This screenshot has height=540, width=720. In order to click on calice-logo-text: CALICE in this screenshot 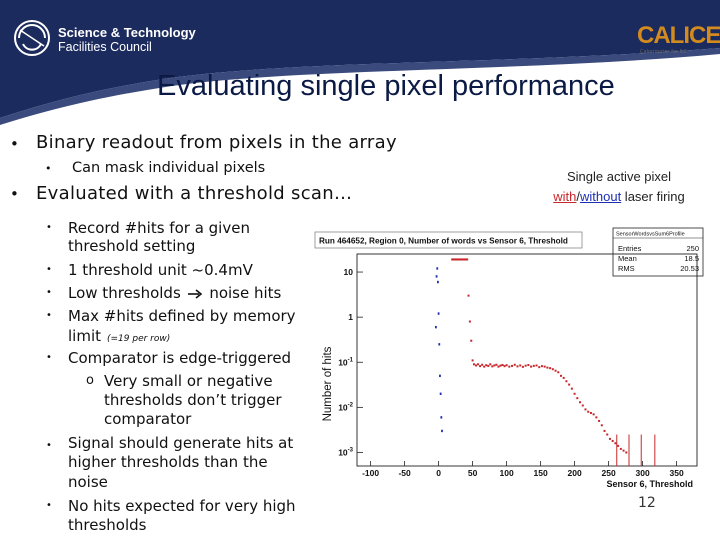, I will do `click(678, 35)`.